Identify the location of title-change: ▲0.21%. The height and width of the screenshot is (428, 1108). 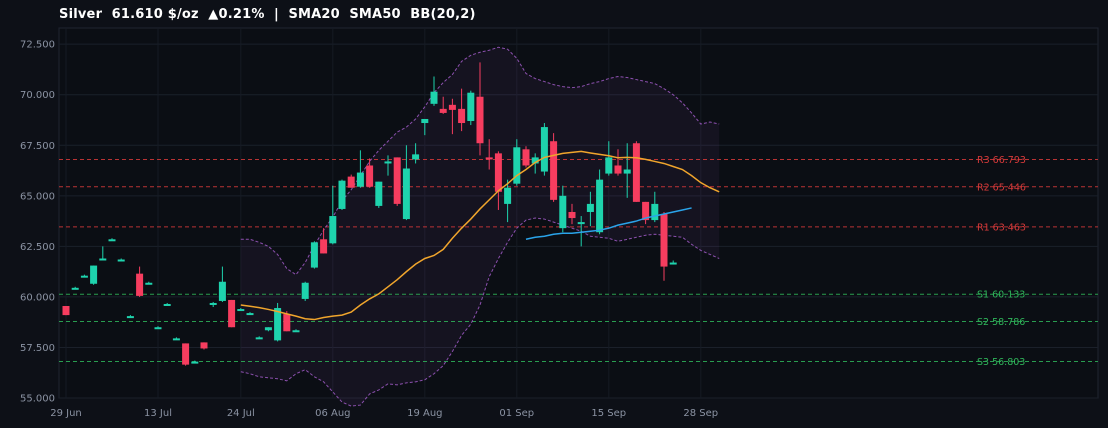
(236, 14).